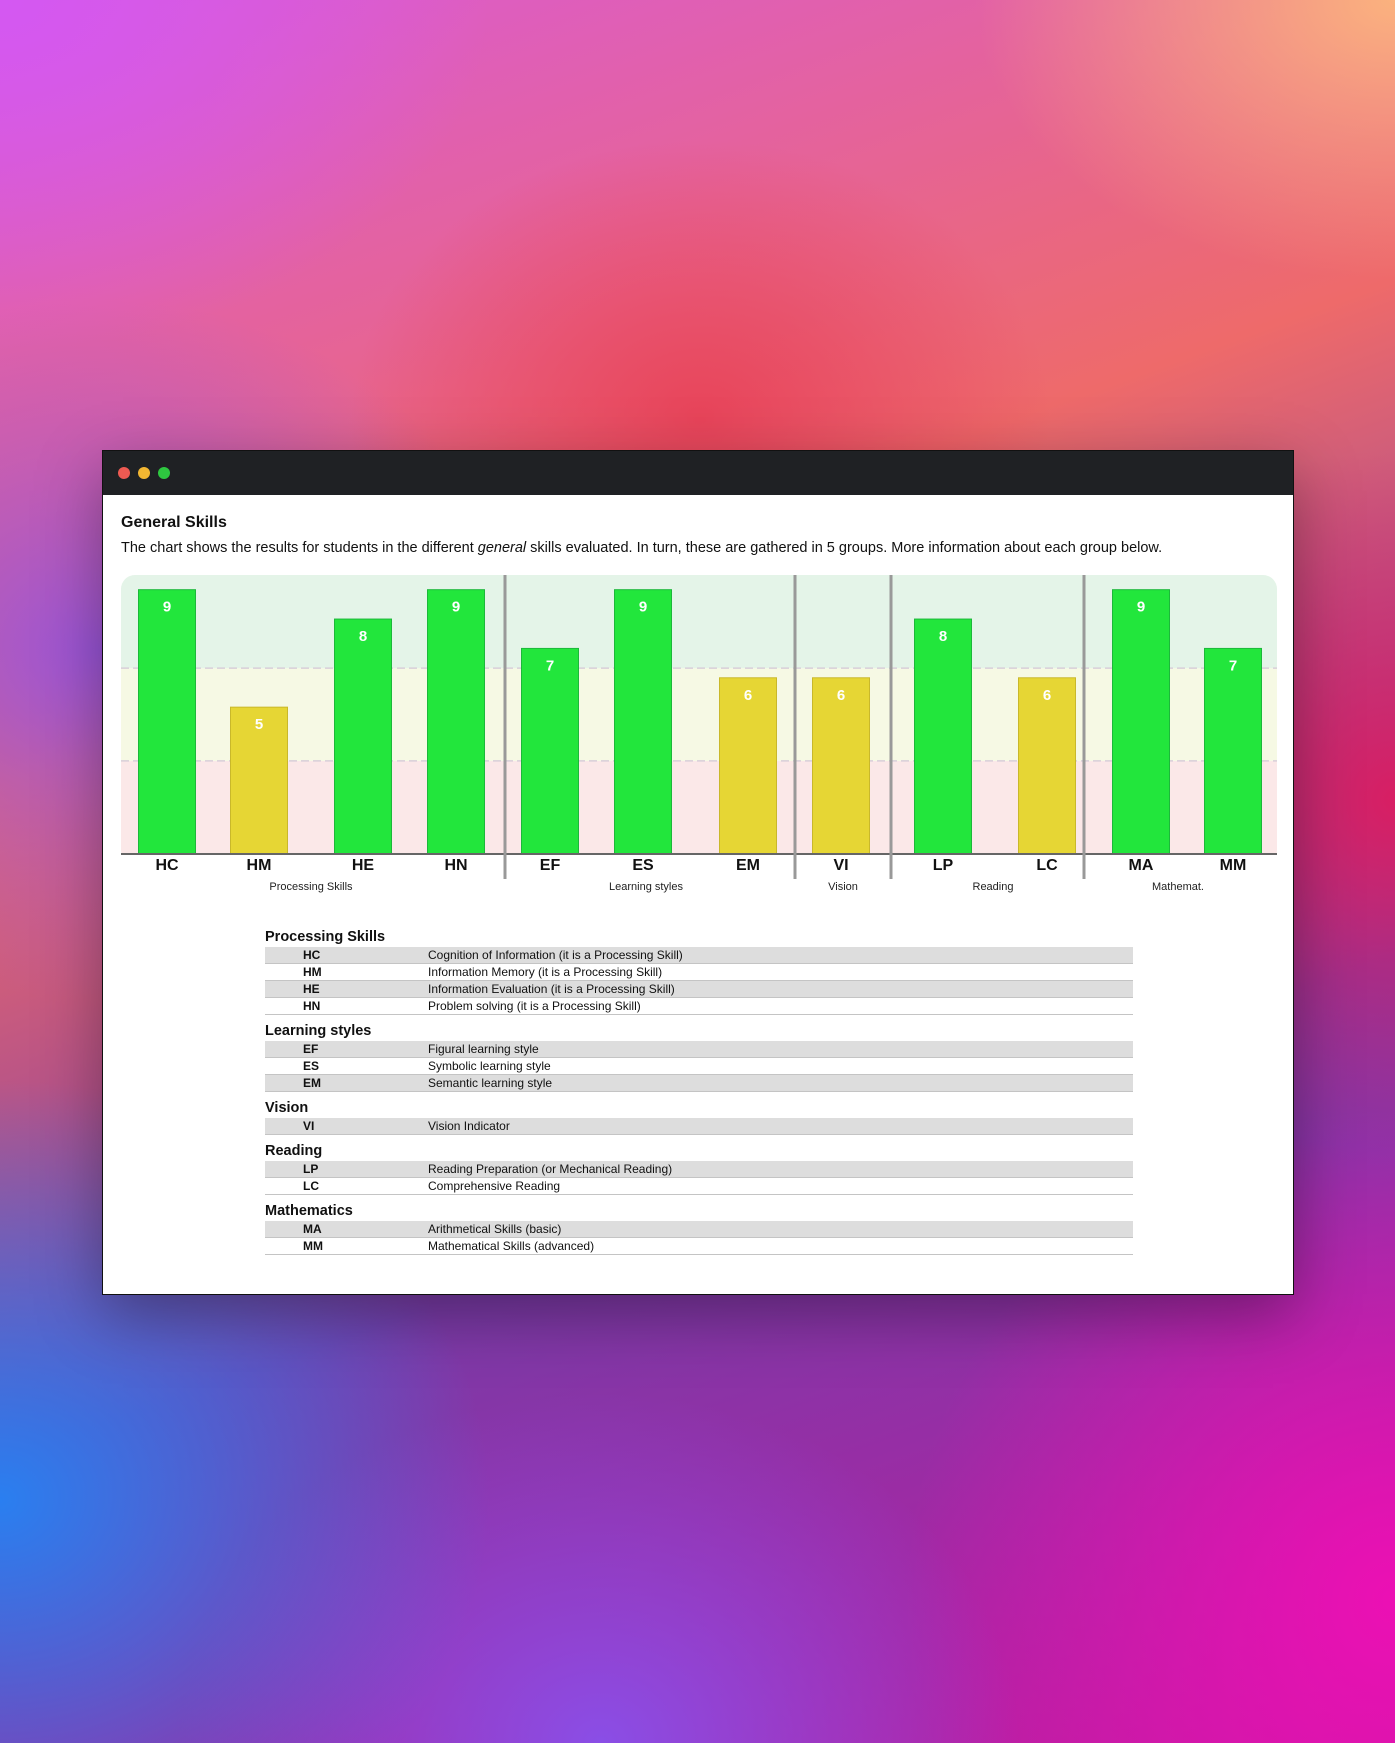 The image size is (1395, 1743). What do you see at coordinates (294, 1151) in the screenshot?
I see `legend-group-title: Reading` at bounding box center [294, 1151].